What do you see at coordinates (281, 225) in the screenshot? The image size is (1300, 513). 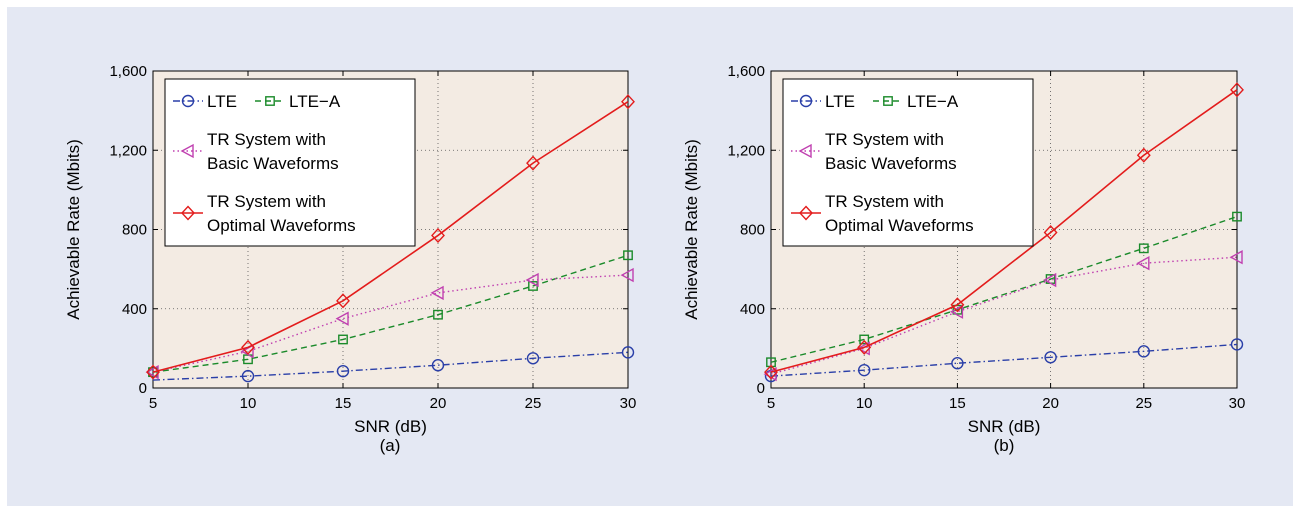 I see `legend-label: Optimal Waveforms` at bounding box center [281, 225].